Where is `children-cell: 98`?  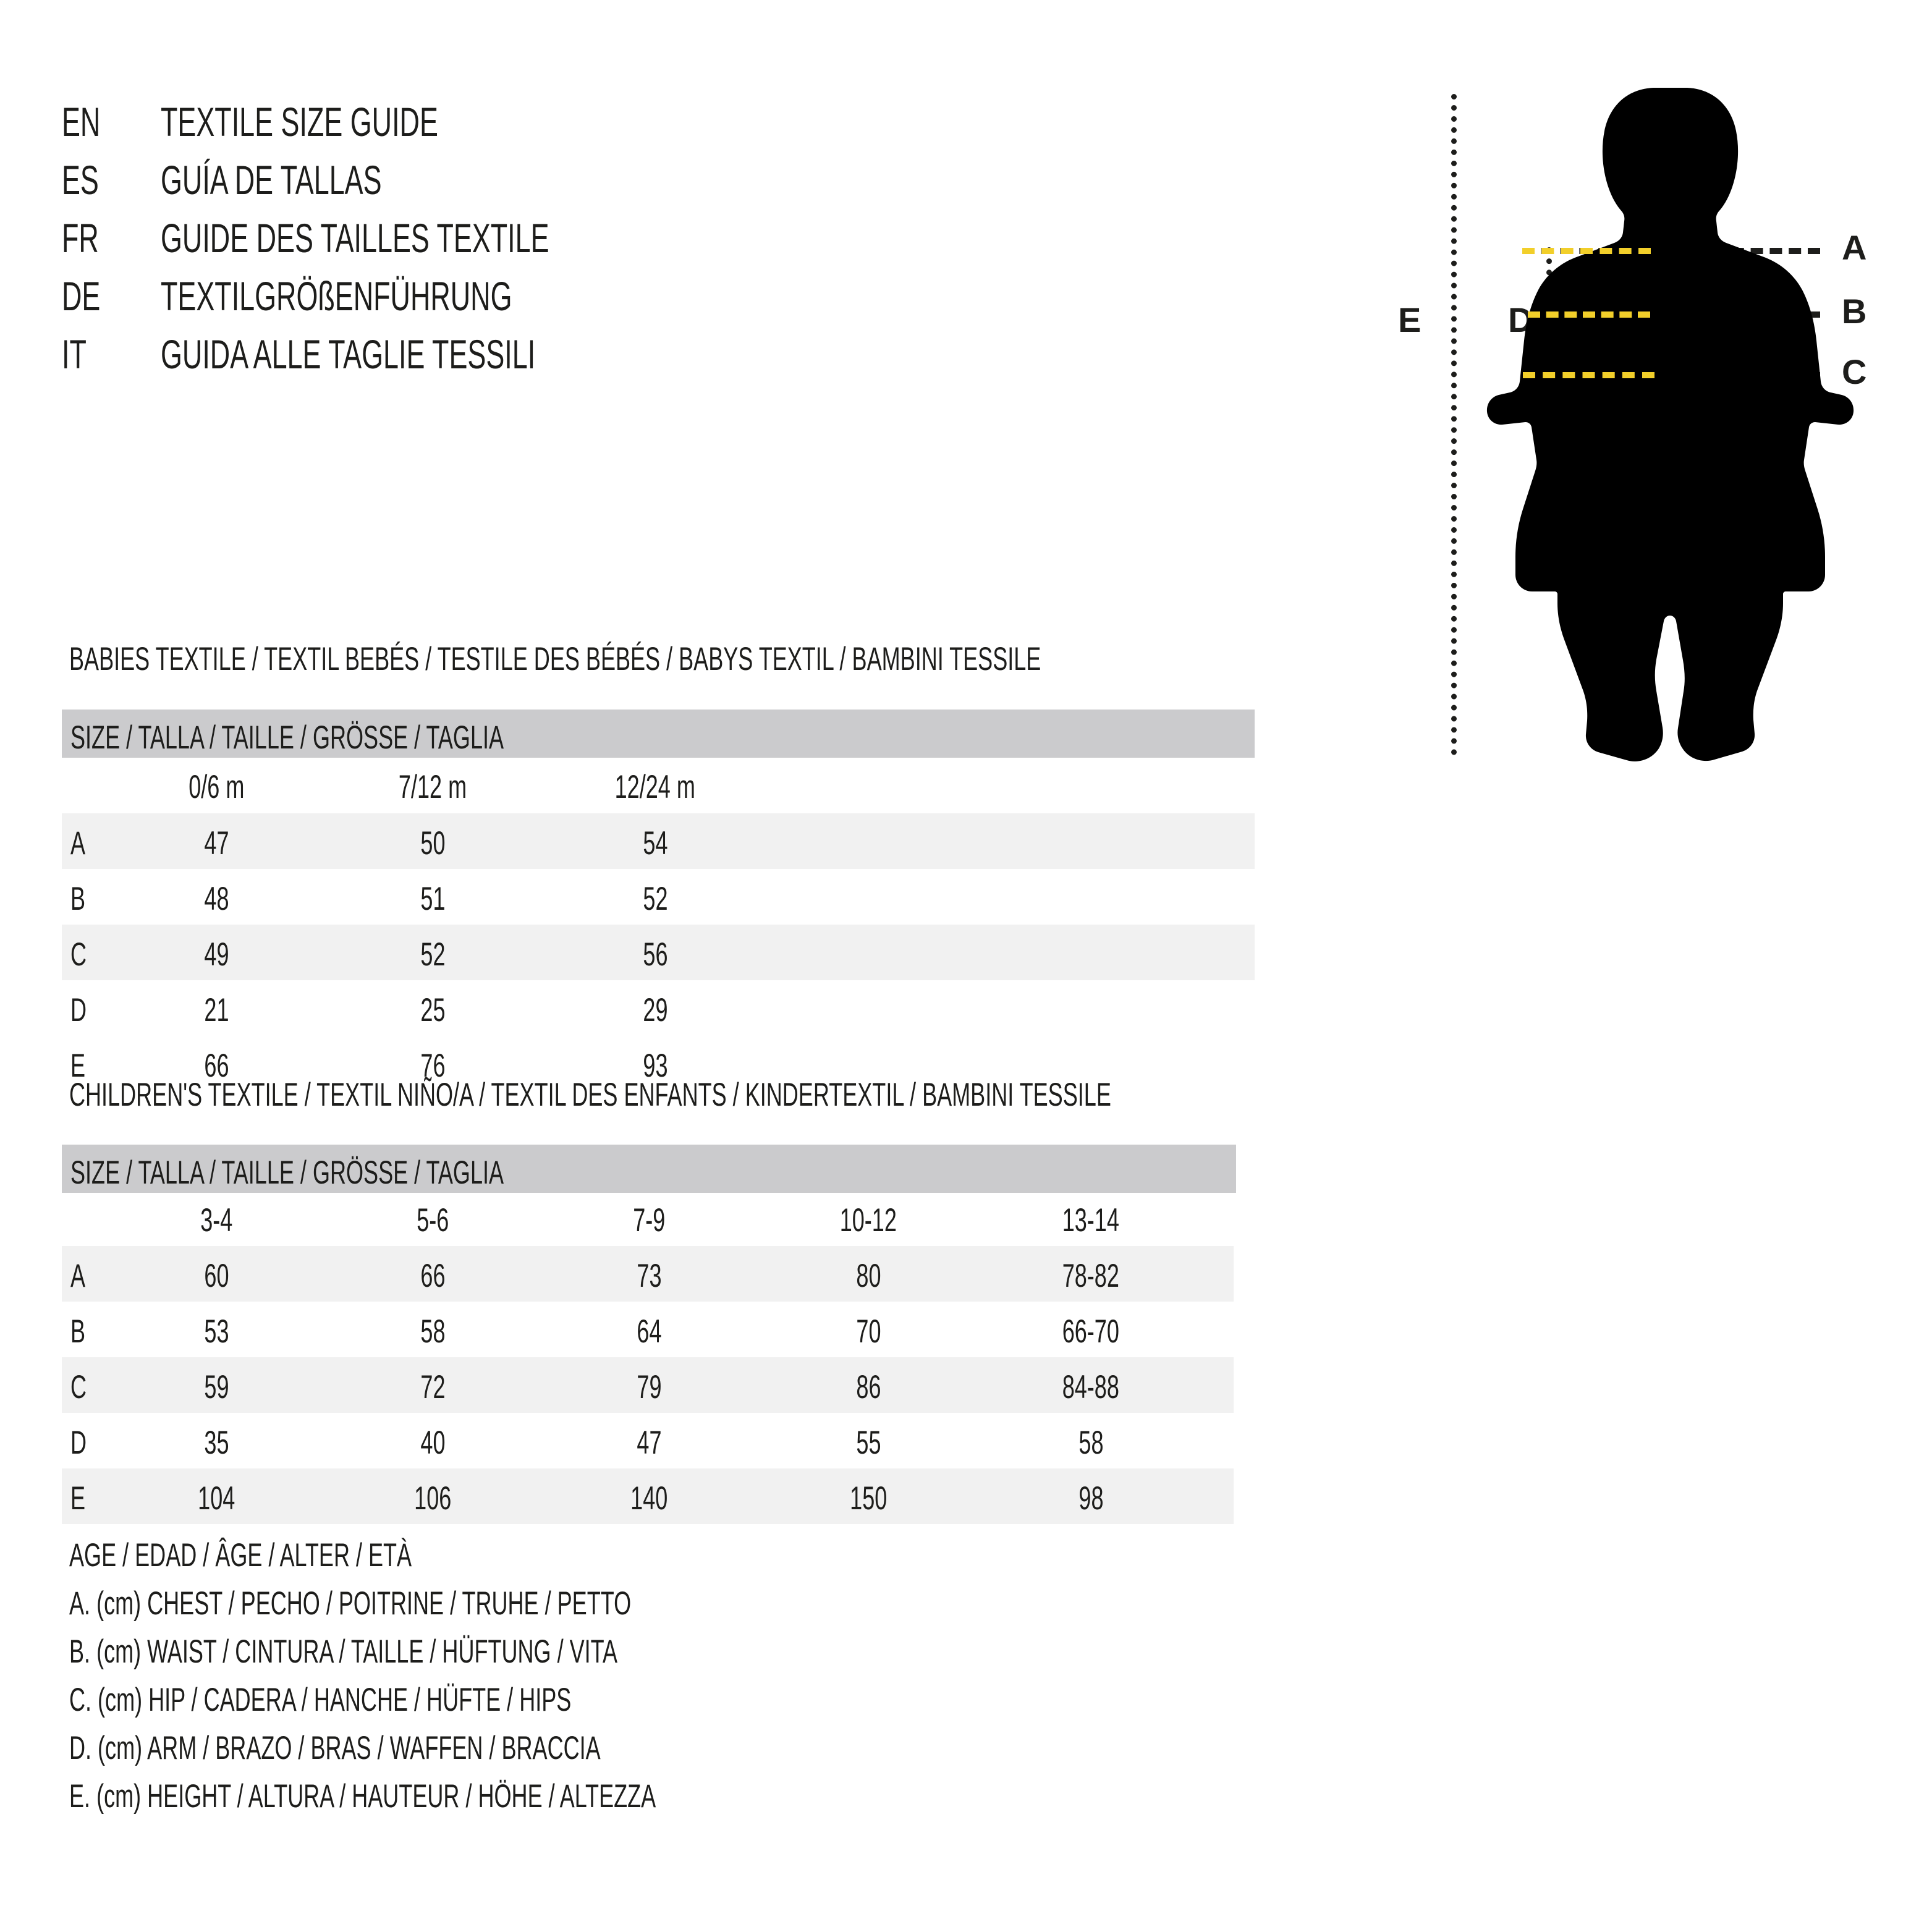 children-cell: 98 is located at coordinates (1091, 1498).